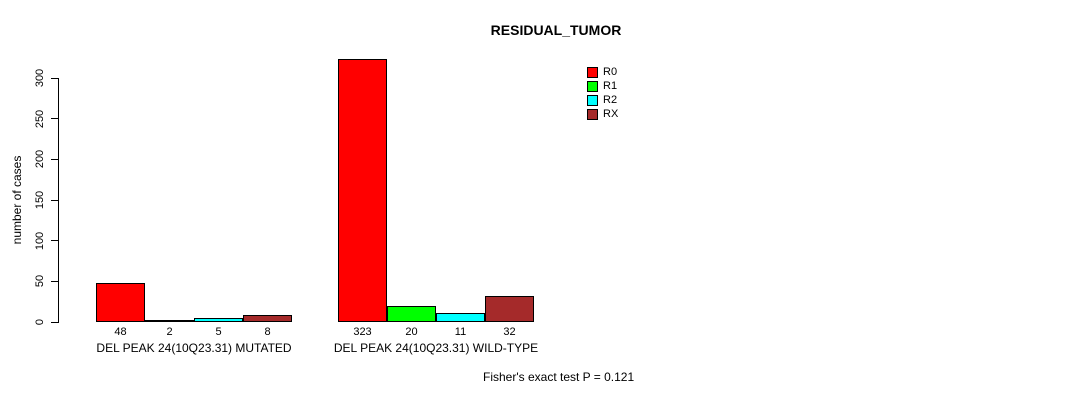 This screenshot has width=1090, height=400. Describe the element at coordinates (602, 86) in the screenshot. I see `legend-item-r1: R1` at that location.